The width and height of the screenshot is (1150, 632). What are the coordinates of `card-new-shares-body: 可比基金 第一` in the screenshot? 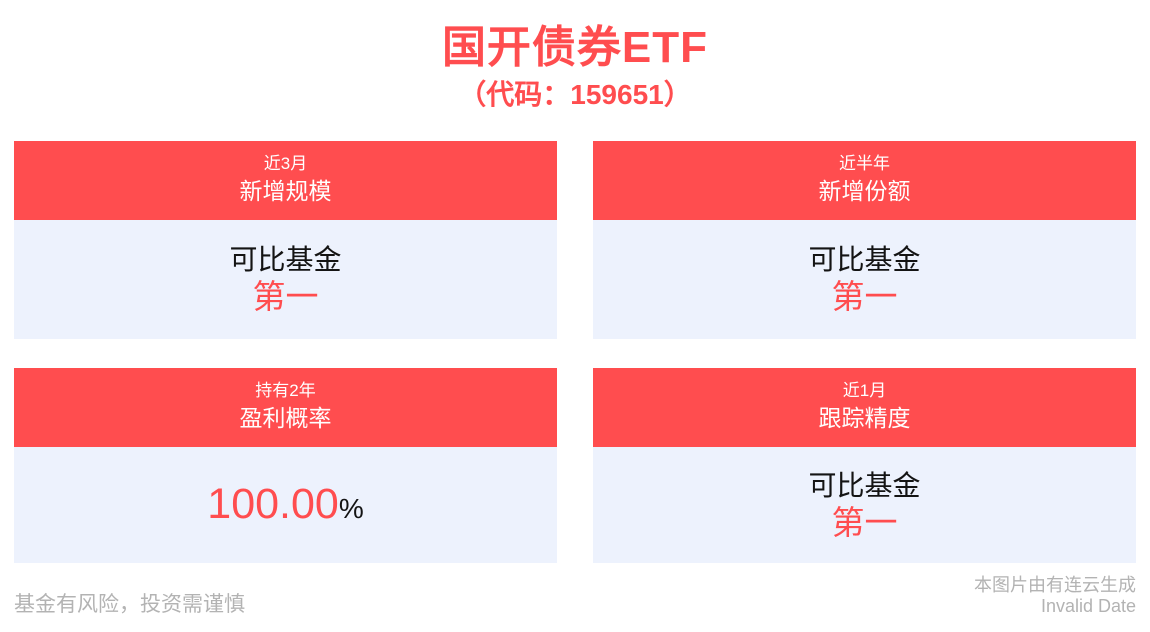 It's located at (864, 279).